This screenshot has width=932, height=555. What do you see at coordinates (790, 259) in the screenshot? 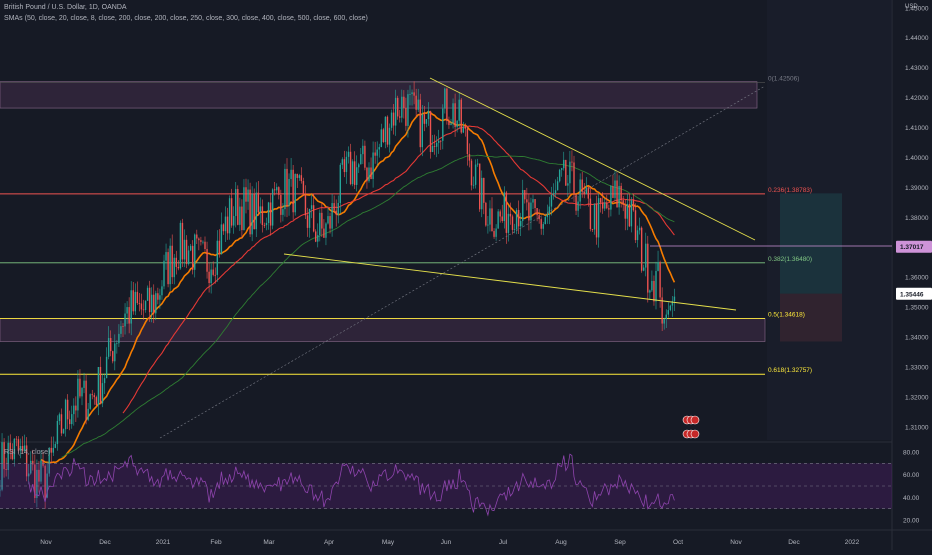
I see `fib-label: 0.382(1.36480)` at bounding box center [790, 259].